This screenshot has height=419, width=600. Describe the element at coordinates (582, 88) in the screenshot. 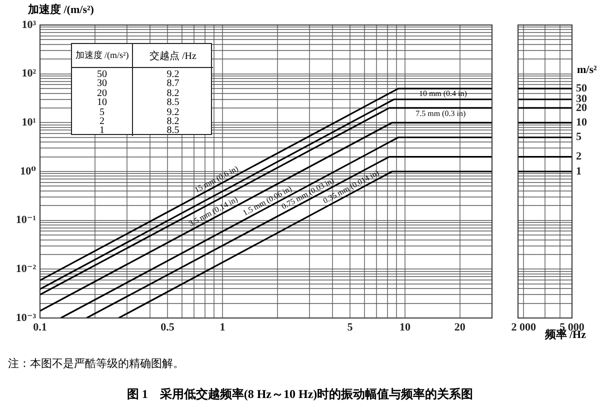

I see `y-tick-label: 50` at that location.